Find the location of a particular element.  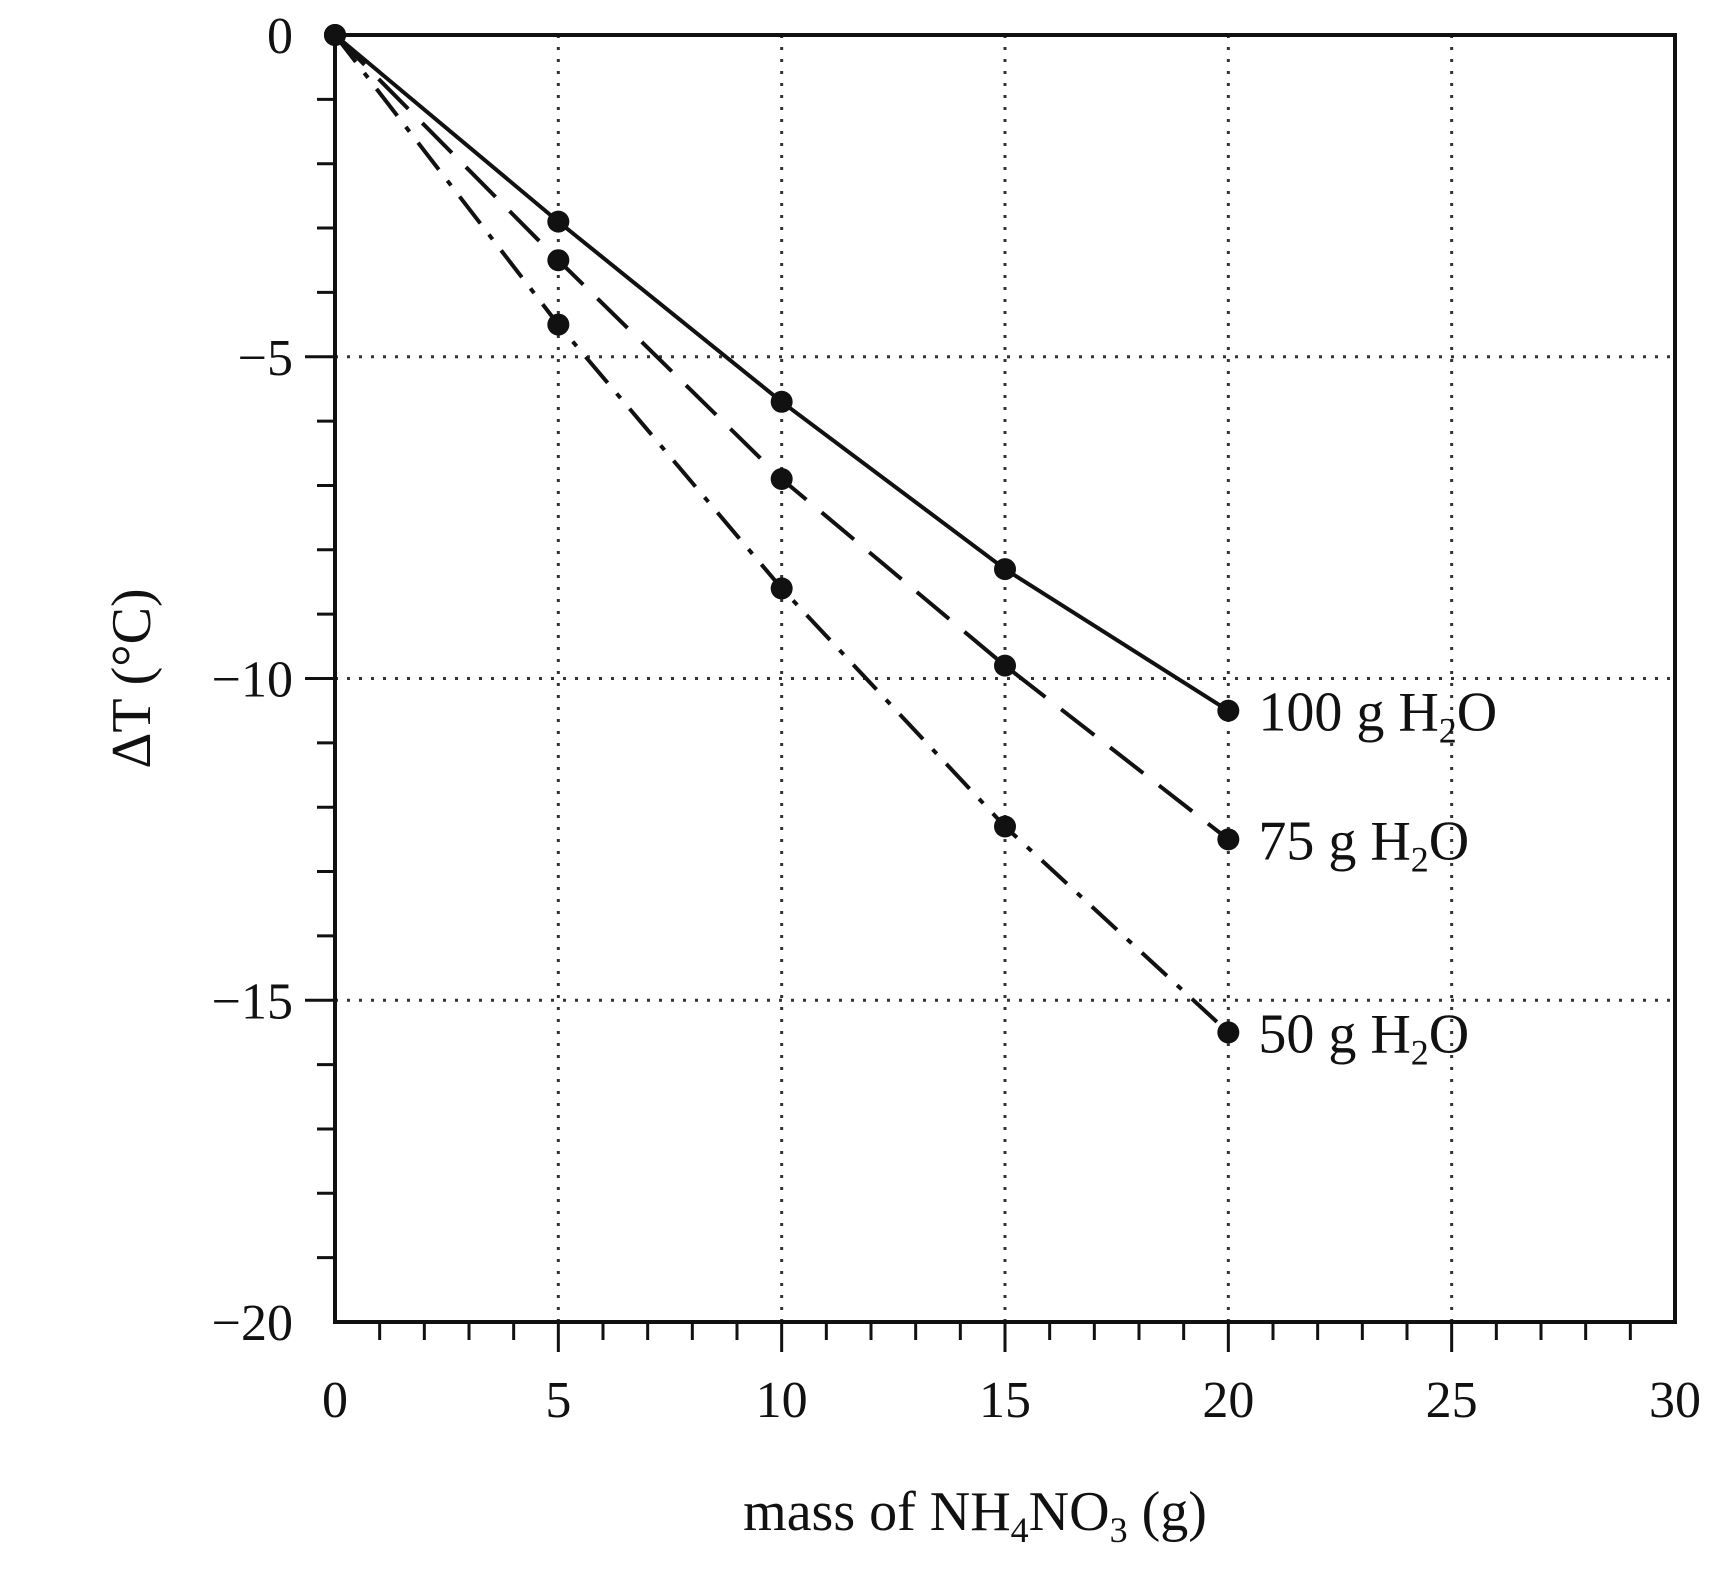

y-tick-label: −20 is located at coordinates (252, 1323).